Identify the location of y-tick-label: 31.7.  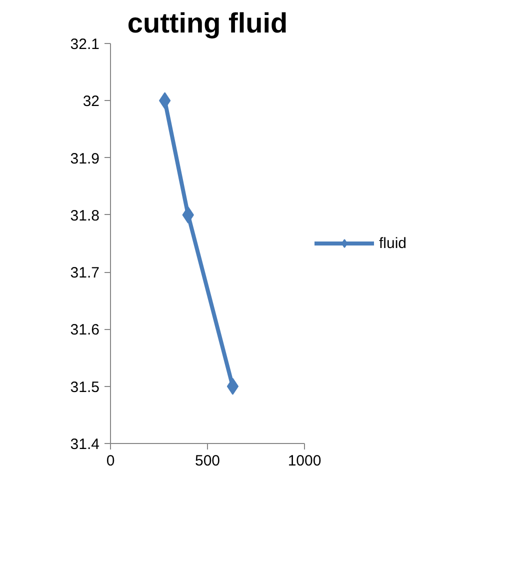
(85, 273).